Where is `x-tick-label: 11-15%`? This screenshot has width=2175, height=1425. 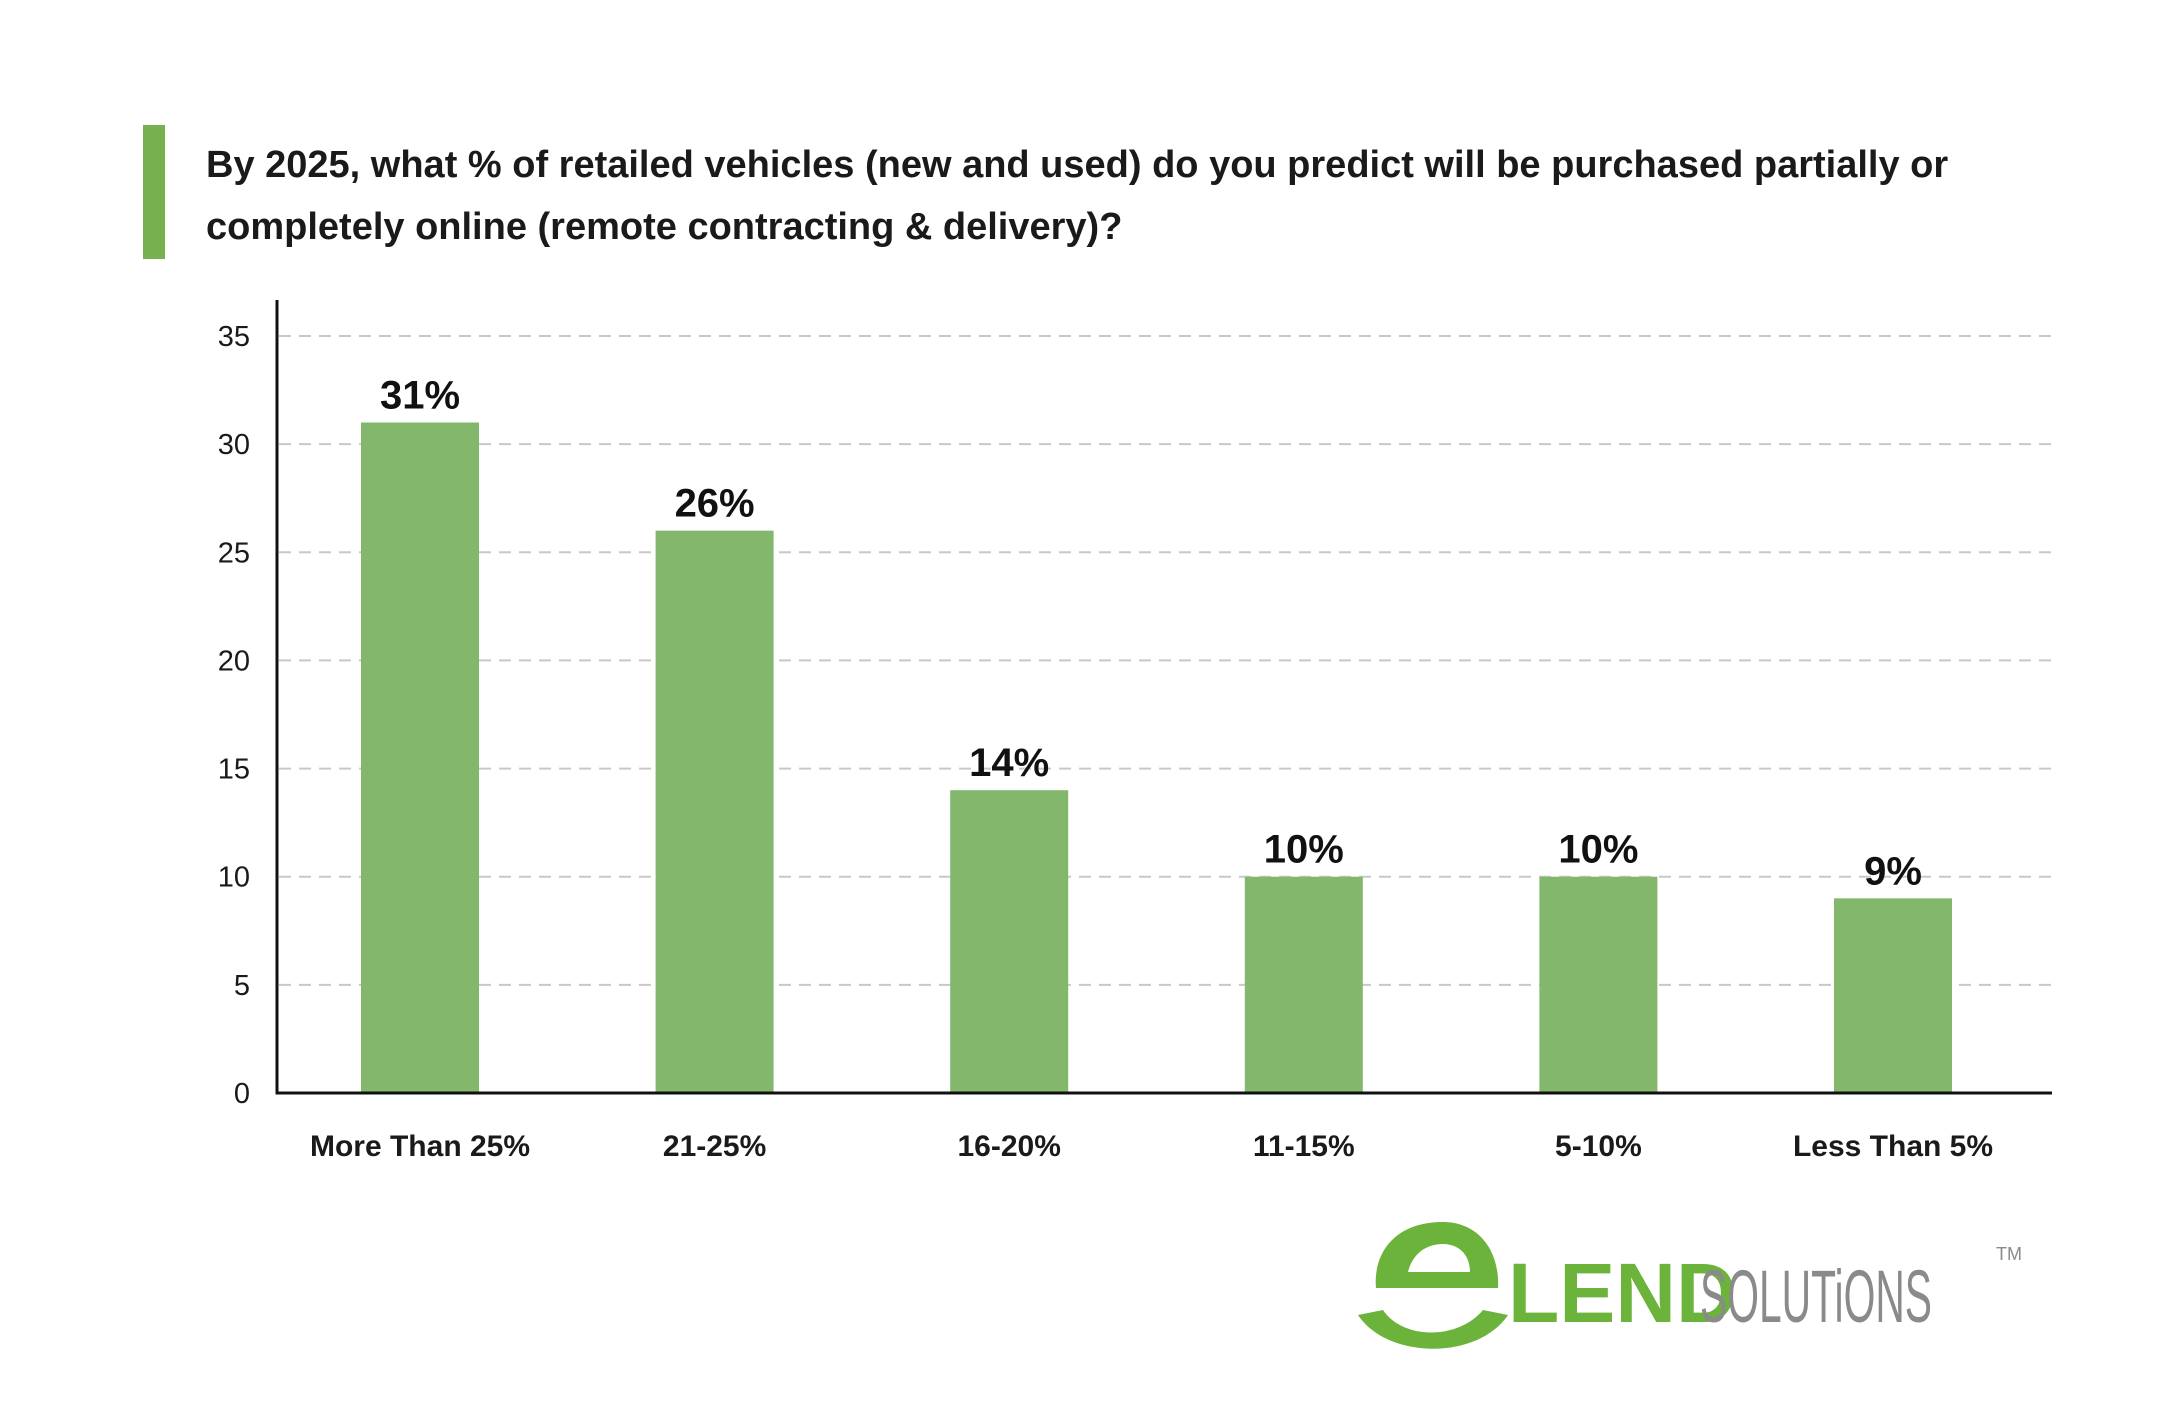 x-tick-label: 11-15% is located at coordinates (1304, 1146).